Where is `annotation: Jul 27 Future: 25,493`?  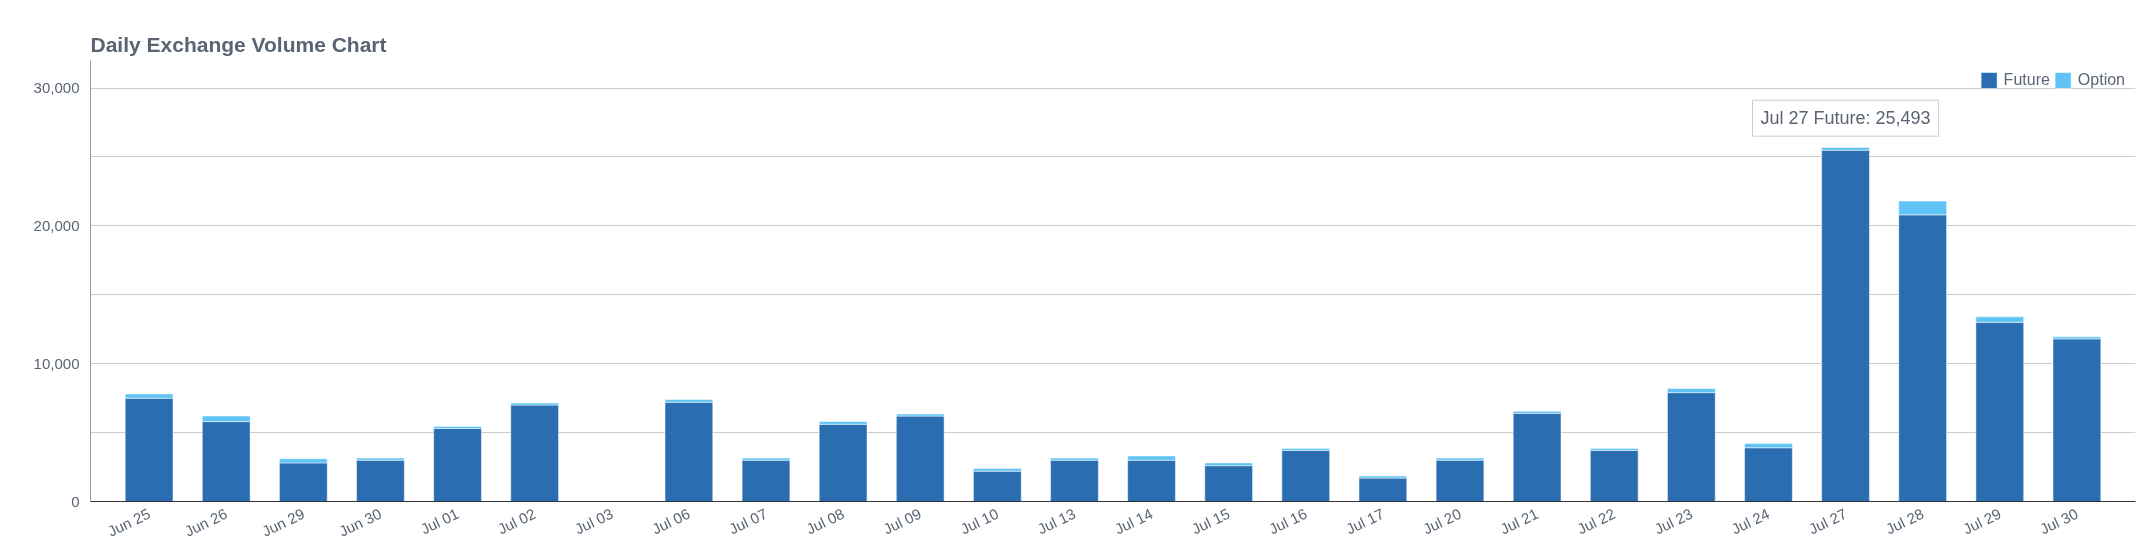 annotation: Jul 27 Future: 25,493 is located at coordinates (1845, 118).